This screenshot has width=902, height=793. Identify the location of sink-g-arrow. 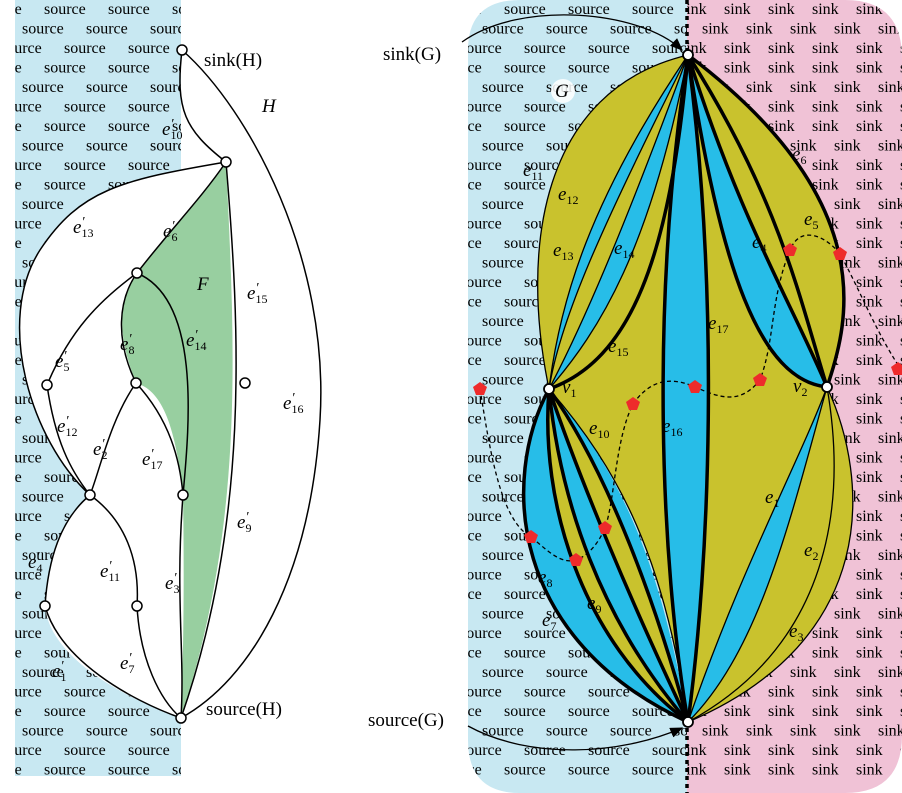
(572, 32).